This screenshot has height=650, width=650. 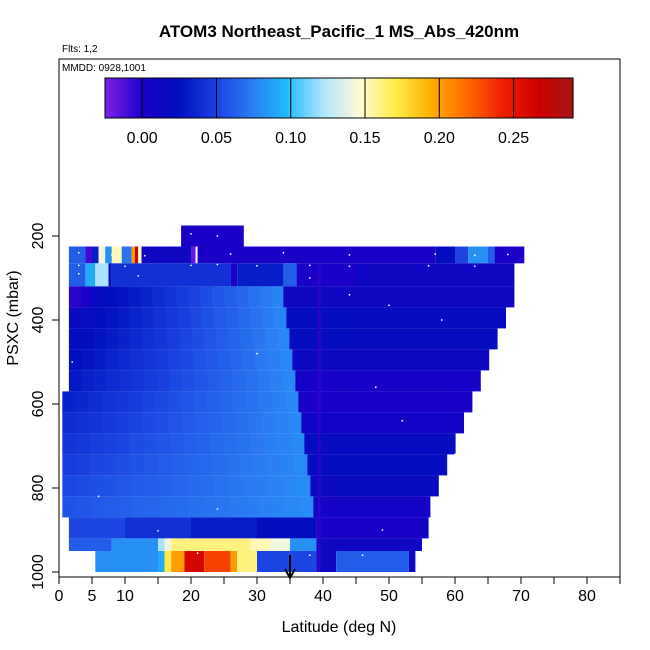 I want to click on x-tick-label: 60, so click(x=455, y=596).